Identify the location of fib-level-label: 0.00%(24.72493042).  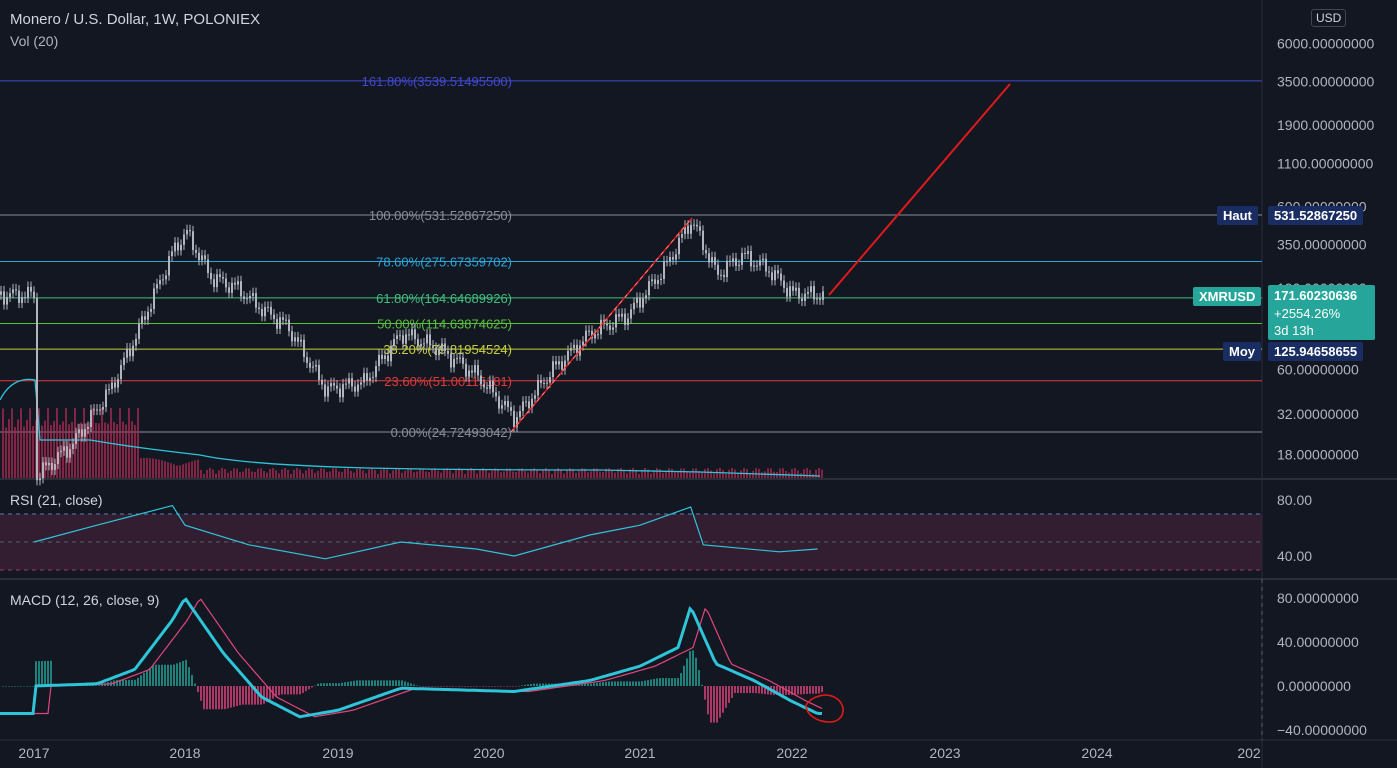
(451, 432).